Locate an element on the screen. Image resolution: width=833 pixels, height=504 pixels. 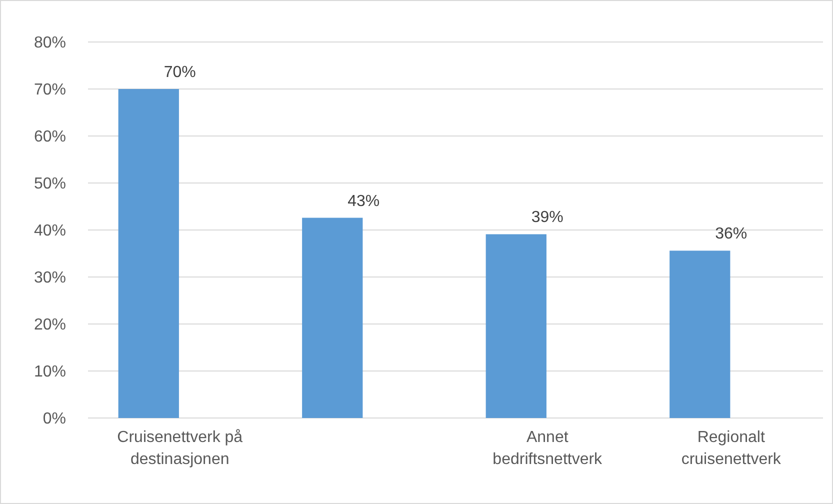
y-tick-label: 10% is located at coordinates (50, 372).